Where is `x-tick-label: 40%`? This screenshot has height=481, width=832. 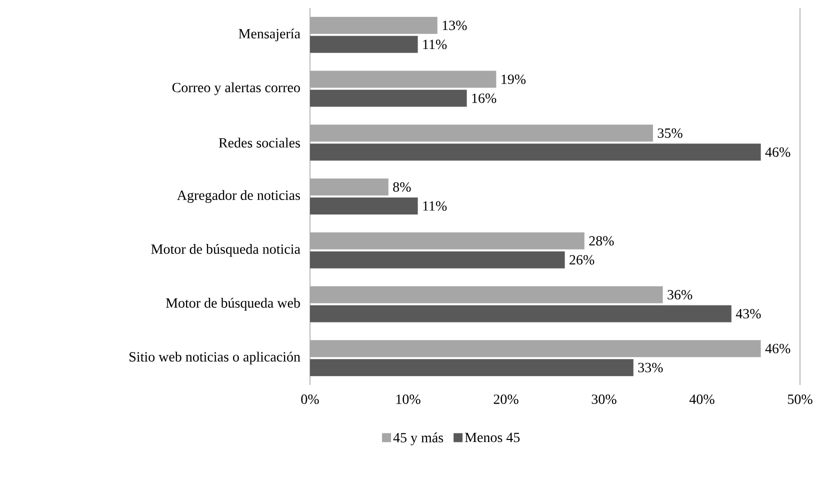
x-tick-label: 40% is located at coordinates (701, 399).